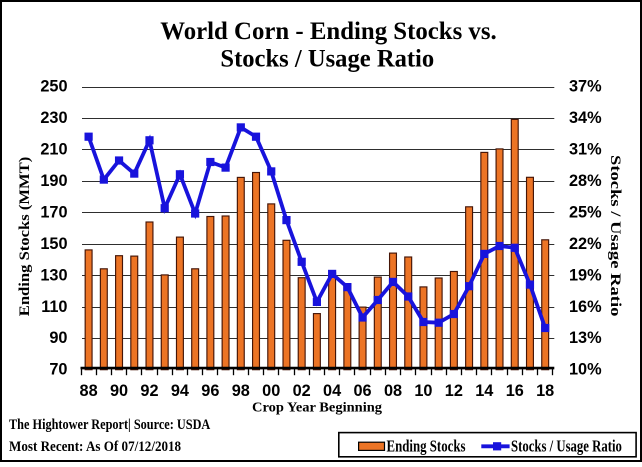  What do you see at coordinates (53, 181) in the screenshot?
I see `svg-text: 190` at bounding box center [53, 181].